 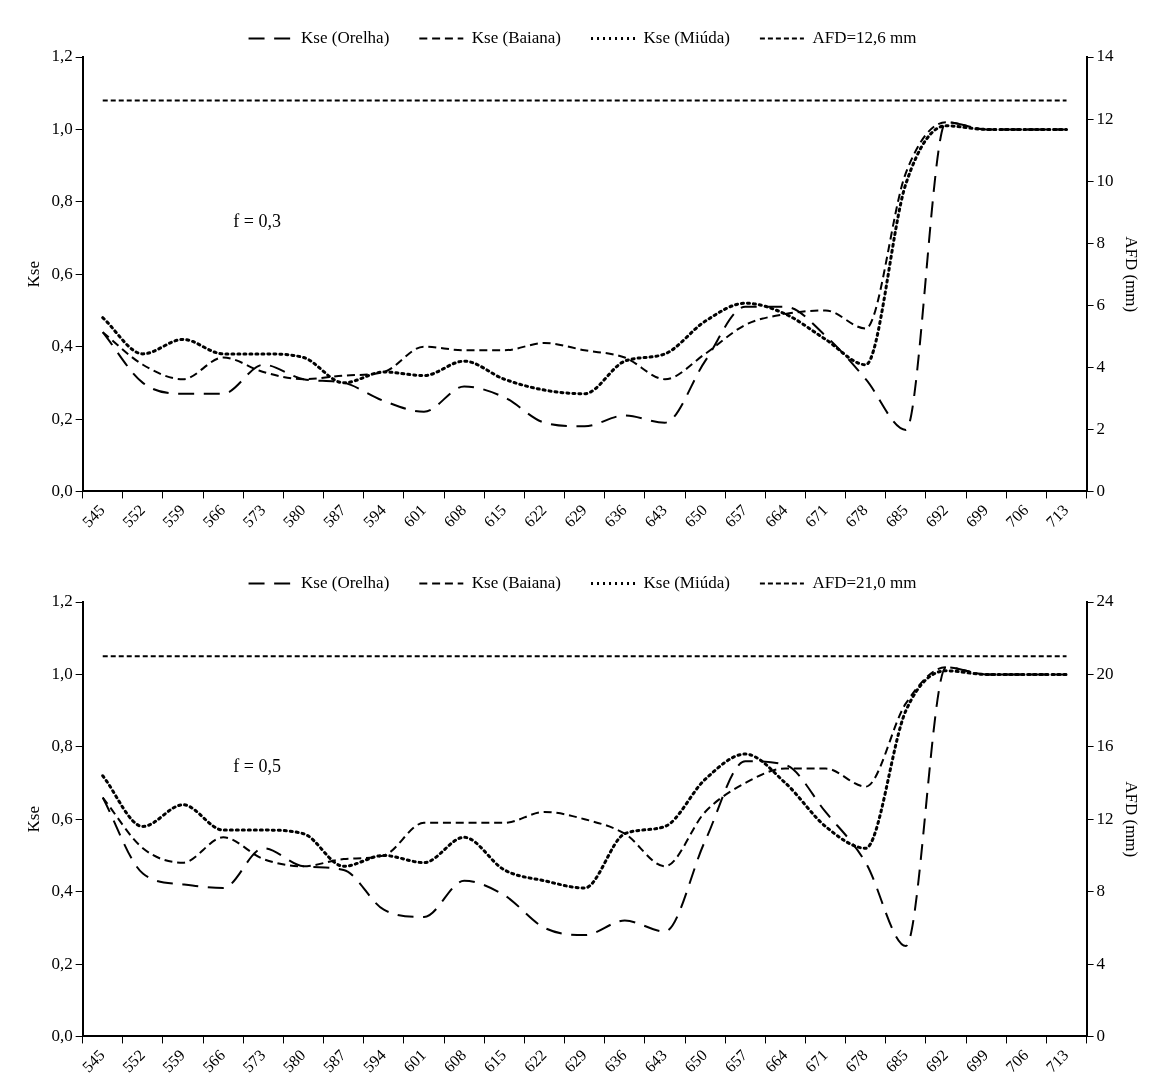 What do you see at coordinates (1101, 428) in the screenshot?
I see `y2-tick-label: 2` at bounding box center [1101, 428].